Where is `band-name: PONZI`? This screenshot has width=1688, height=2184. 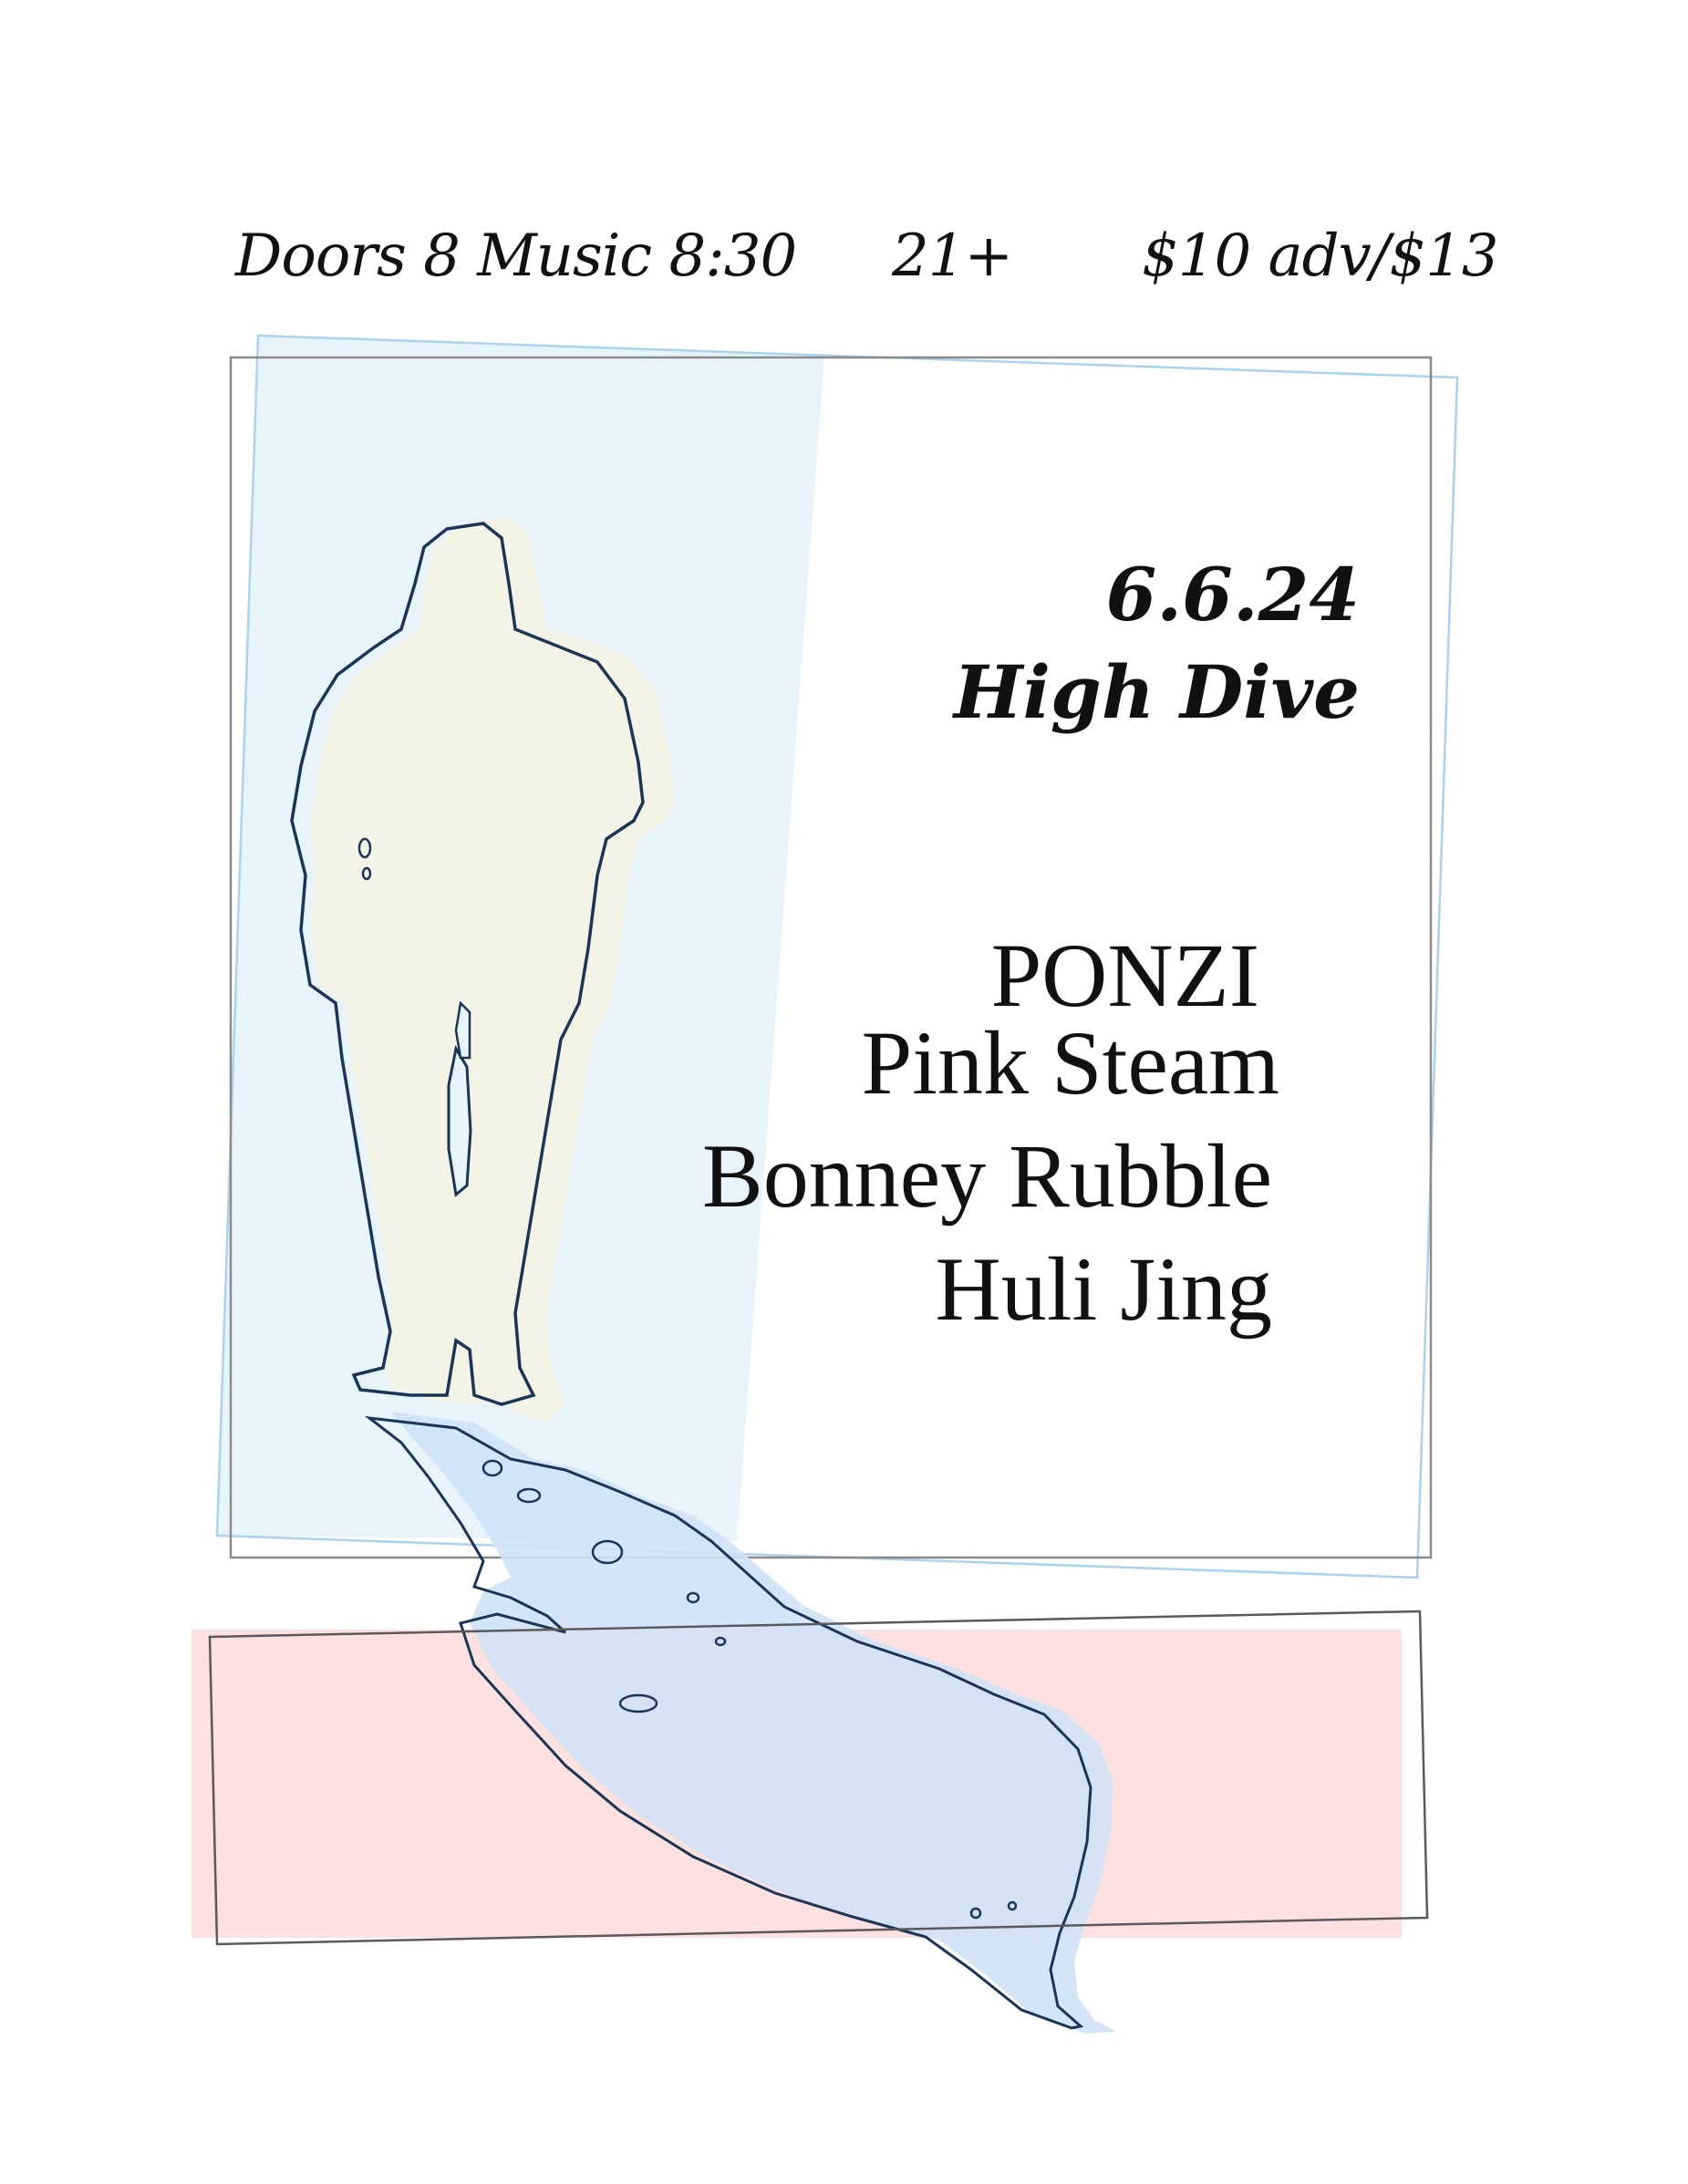 band-name: PONZI is located at coordinates (1124, 976).